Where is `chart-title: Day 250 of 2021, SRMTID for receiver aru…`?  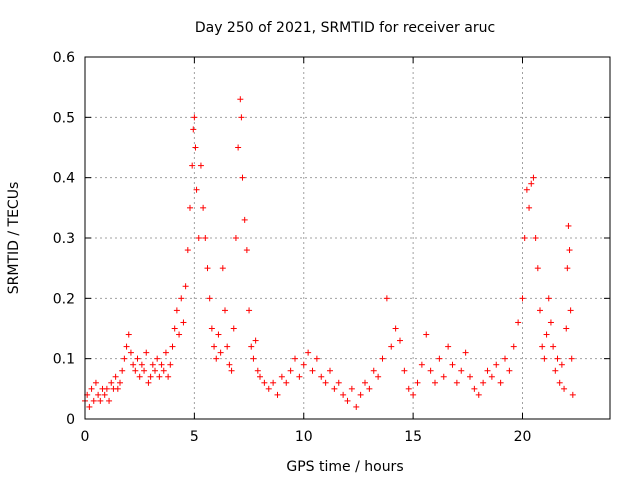 chart-title: Day 250 of 2021, SRMTID for receiver aru… is located at coordinates (345, 28).